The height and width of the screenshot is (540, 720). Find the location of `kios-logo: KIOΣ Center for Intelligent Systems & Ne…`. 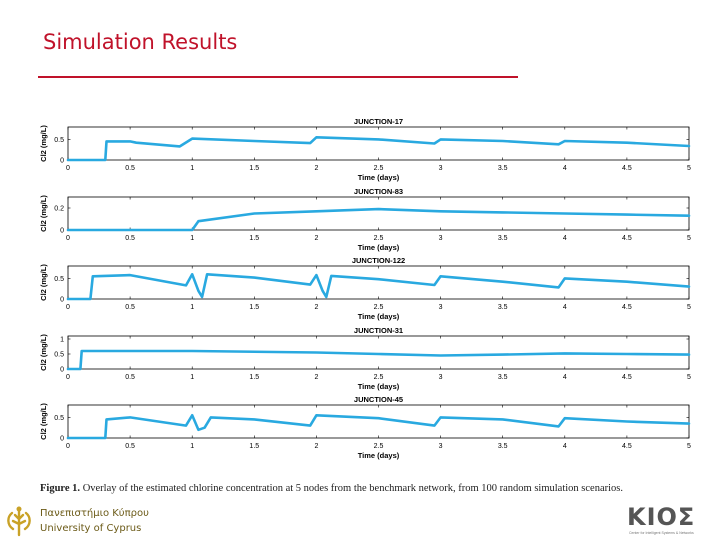

kios-logo: KIOΣ Center for Intelligent Systems & Ne… is located at coordinates (670, 520).